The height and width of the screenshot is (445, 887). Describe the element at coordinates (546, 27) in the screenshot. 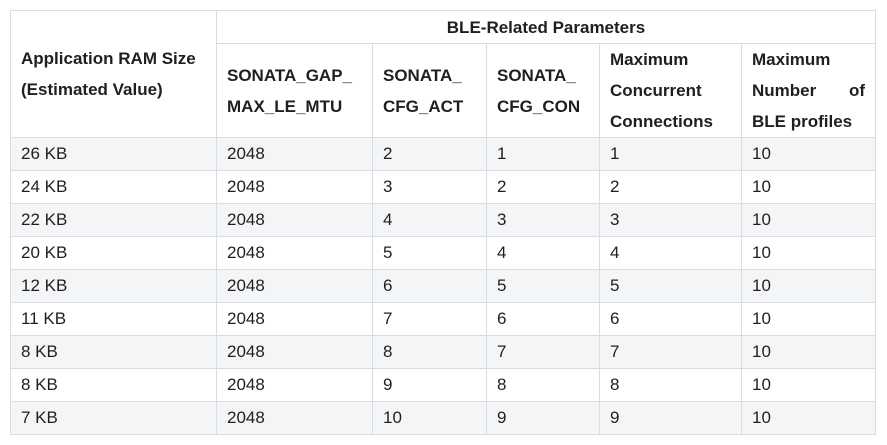

I see `ble-parameters-group-header: BLE-Related Parameters` at that location.